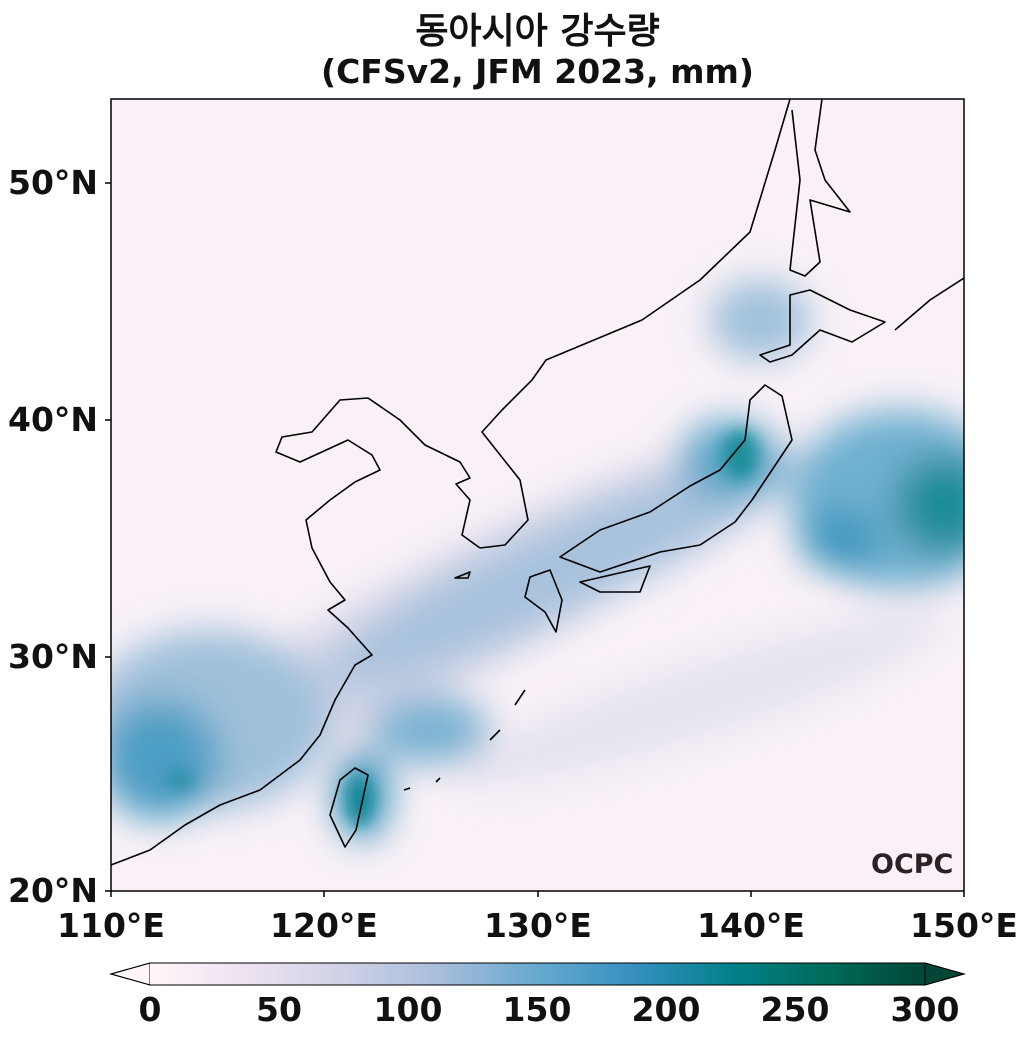 This screenshot has height=1044, width=1025. What do you see at coordinates (130, 974) in the screenshot?
I see `colorbar-extend-min` at bounding box center [130, 974].